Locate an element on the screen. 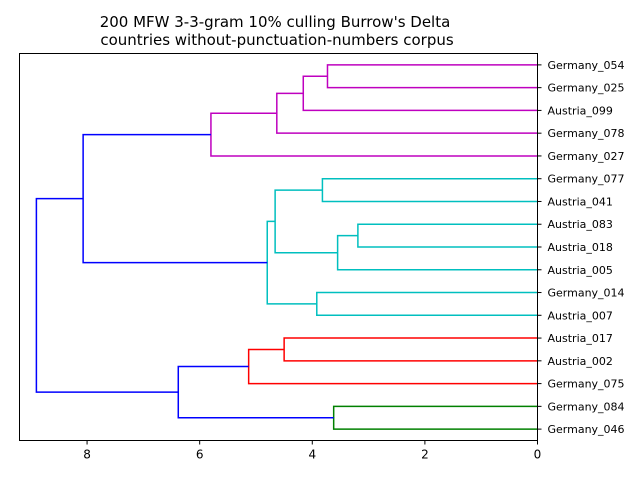  x-axis: 8 6 4 2 0 is located at coordinates (312, 451).